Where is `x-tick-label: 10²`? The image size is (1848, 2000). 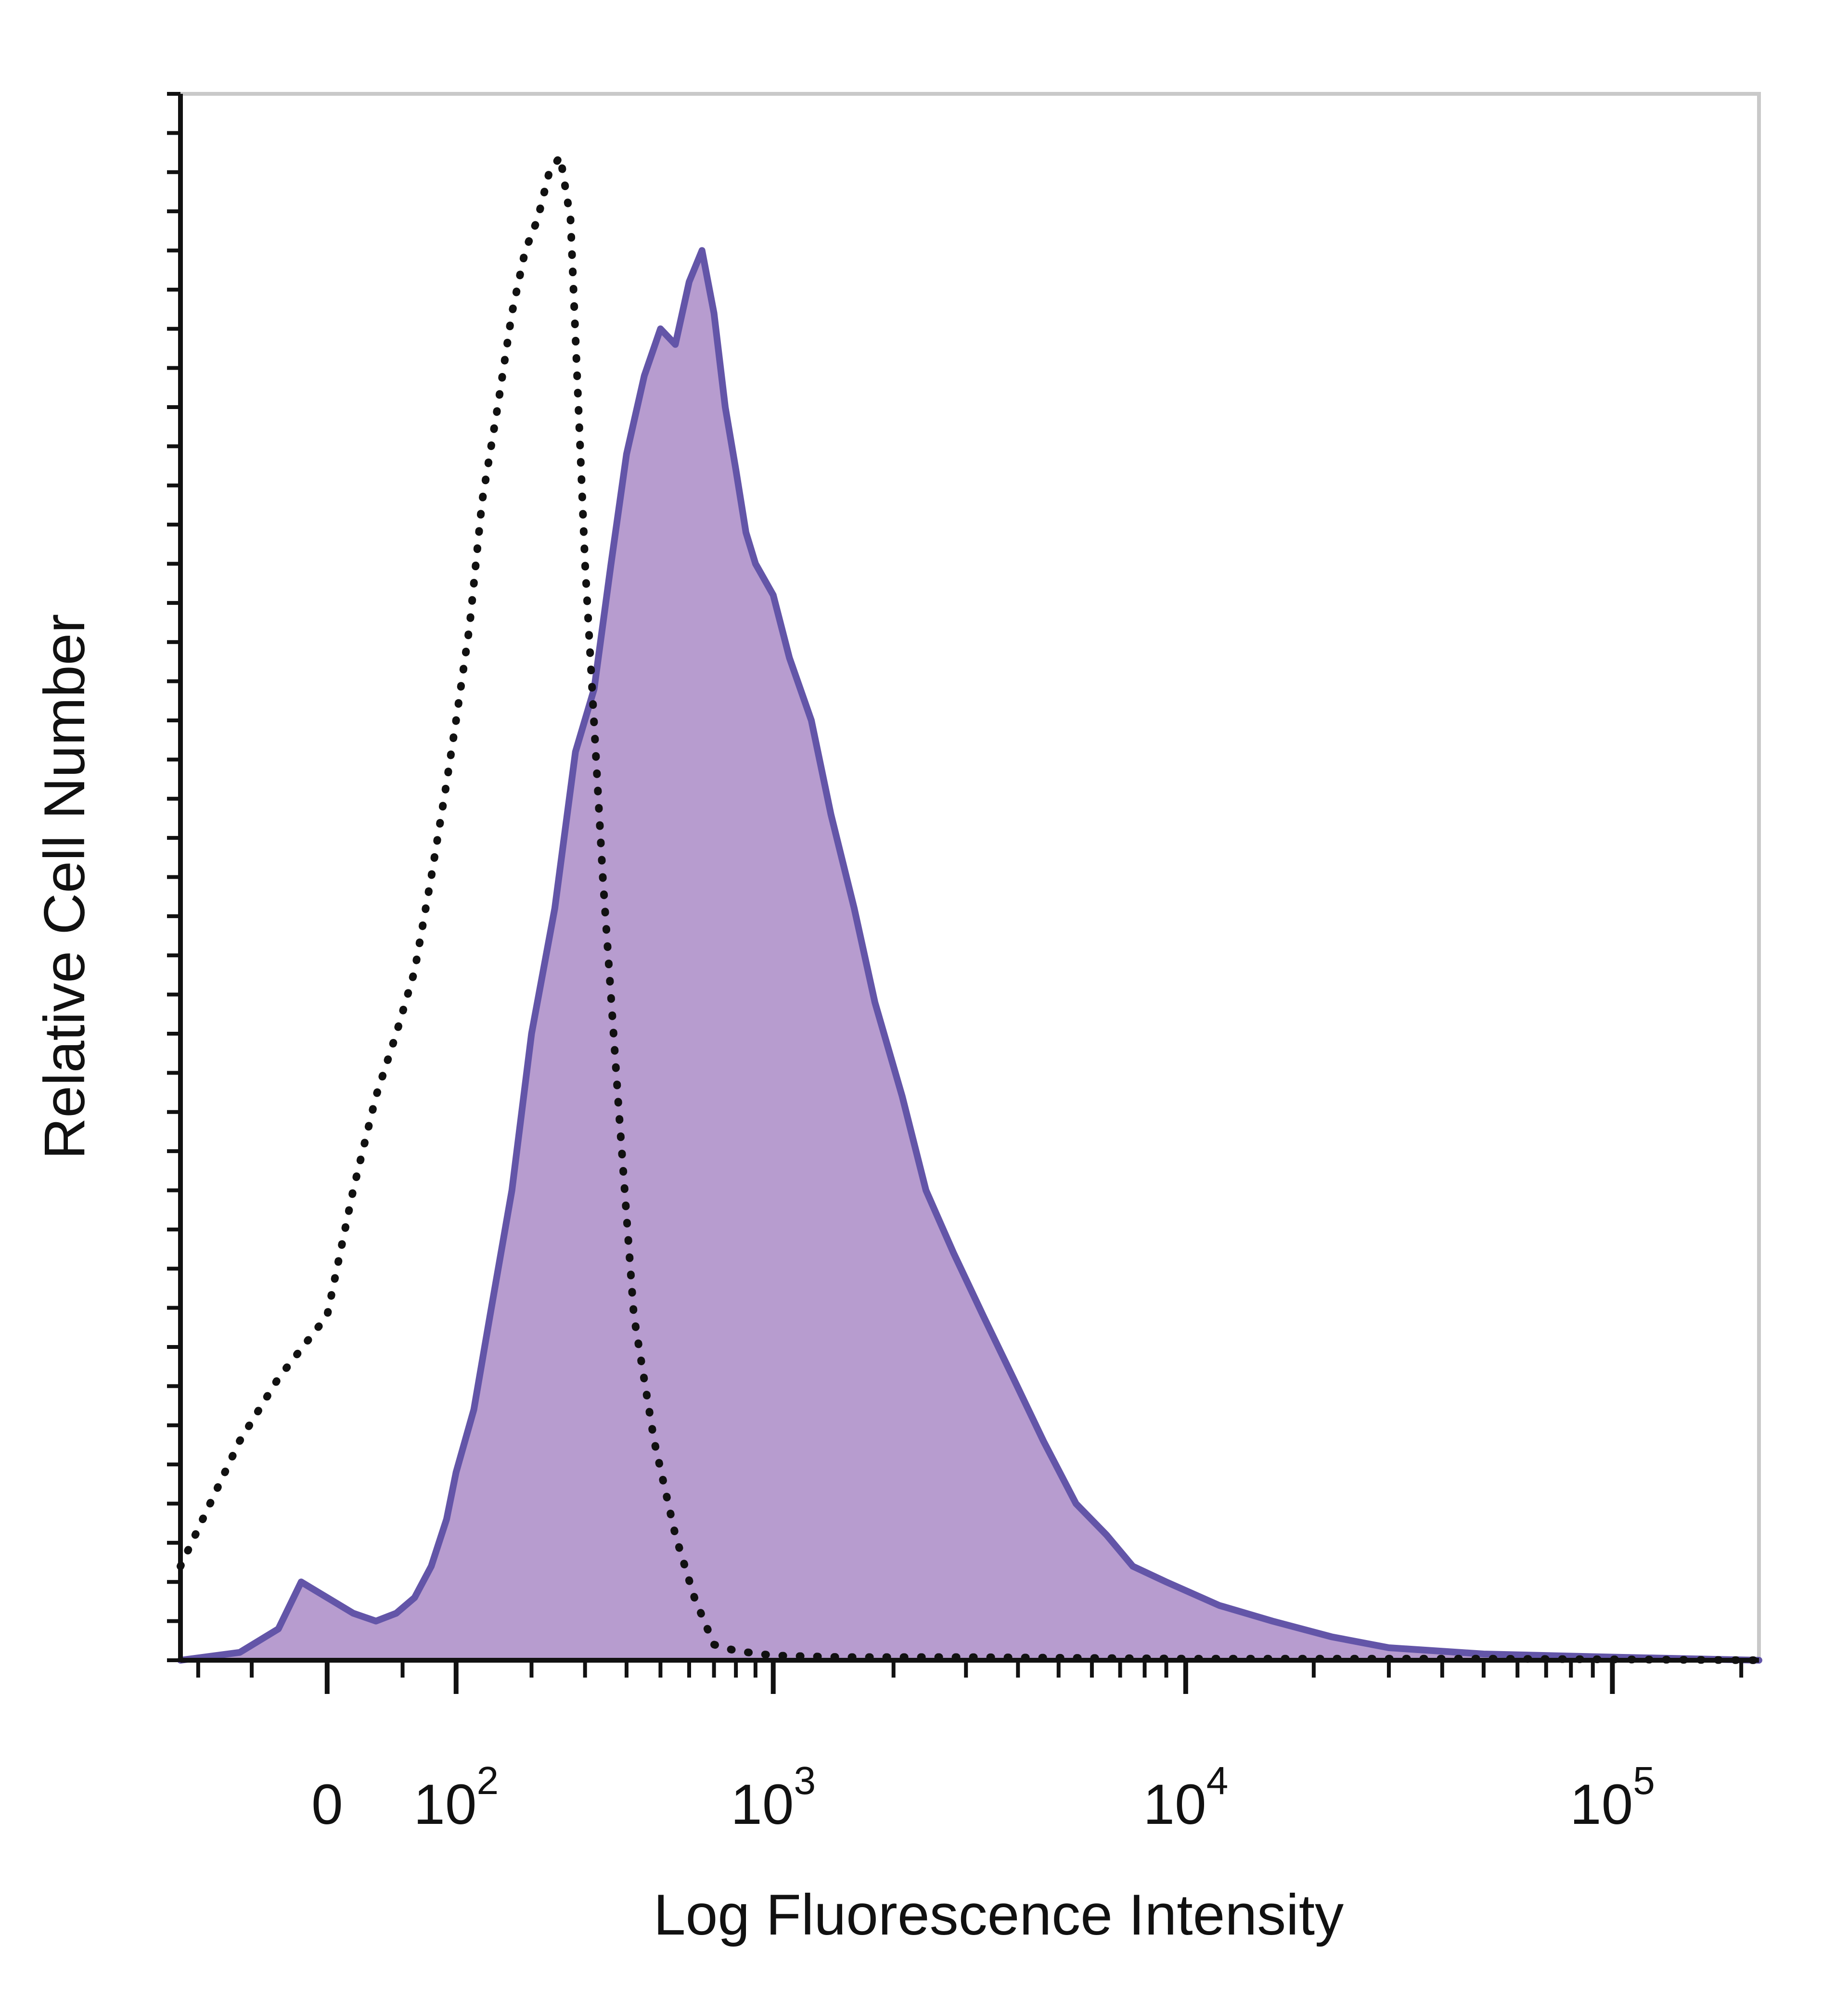
x-tick-label: 10² is located at coordinates (456, 1797).